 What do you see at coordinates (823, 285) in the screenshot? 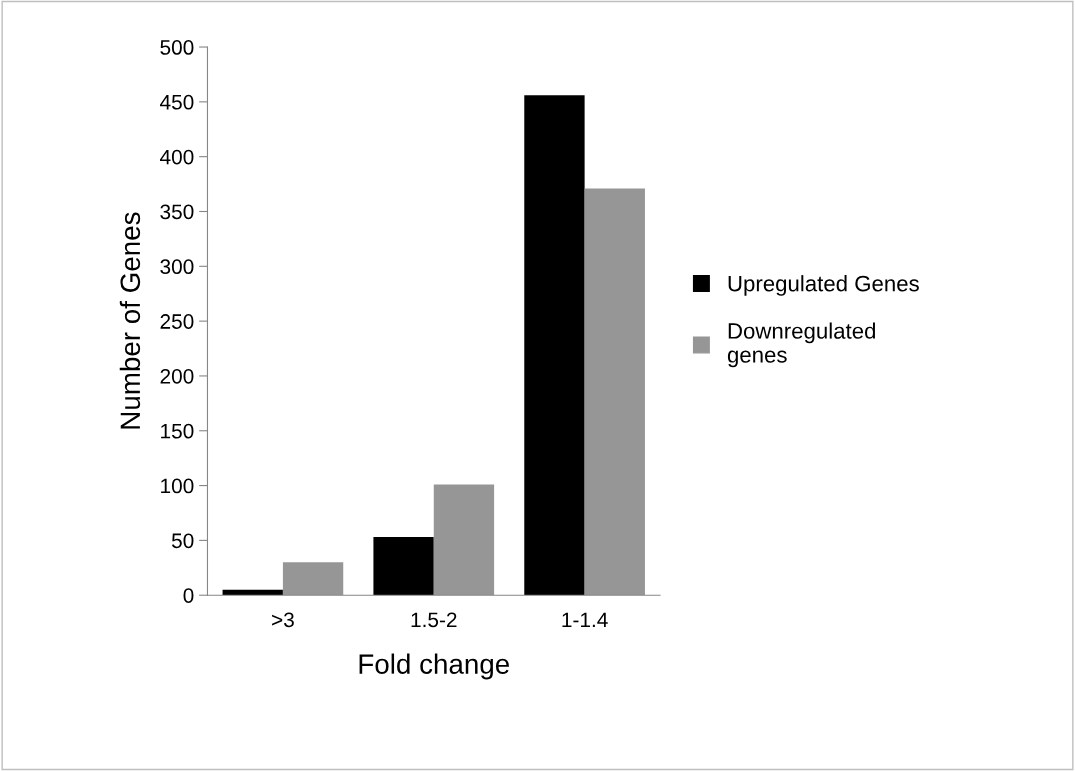
I see `legend-label: Upregulated Genes` at bounding box center [823, 285].